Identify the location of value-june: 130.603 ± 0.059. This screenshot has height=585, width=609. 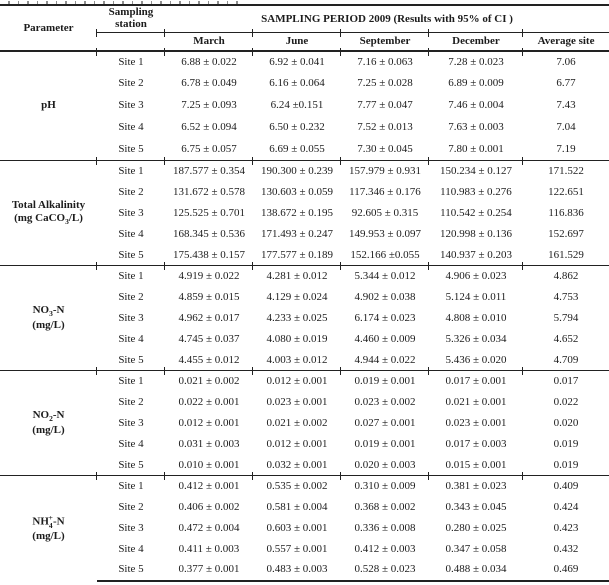
(297, 191).